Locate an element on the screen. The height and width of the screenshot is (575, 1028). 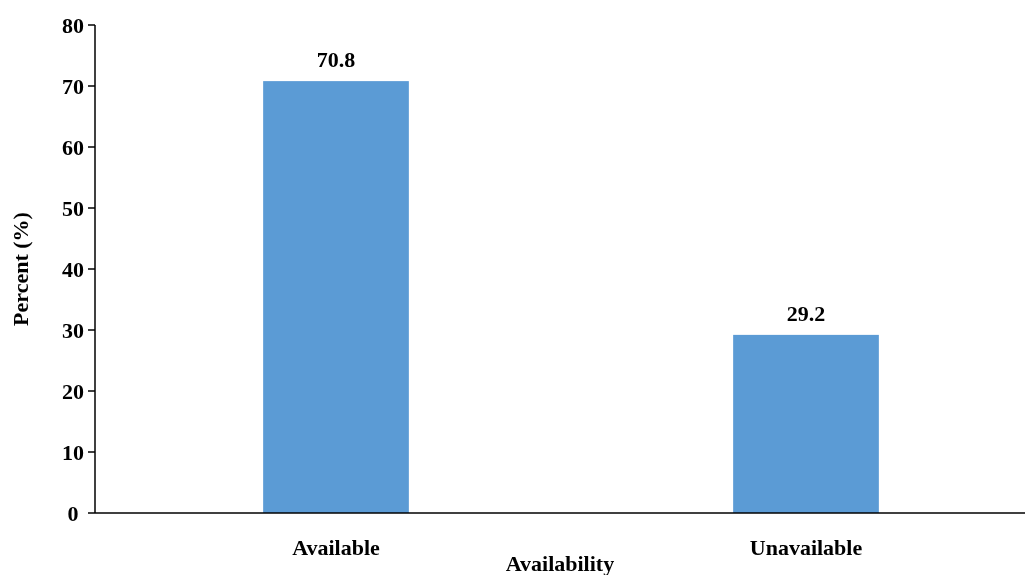
y-tick-label: 80 is located at coordinates (73, 25).